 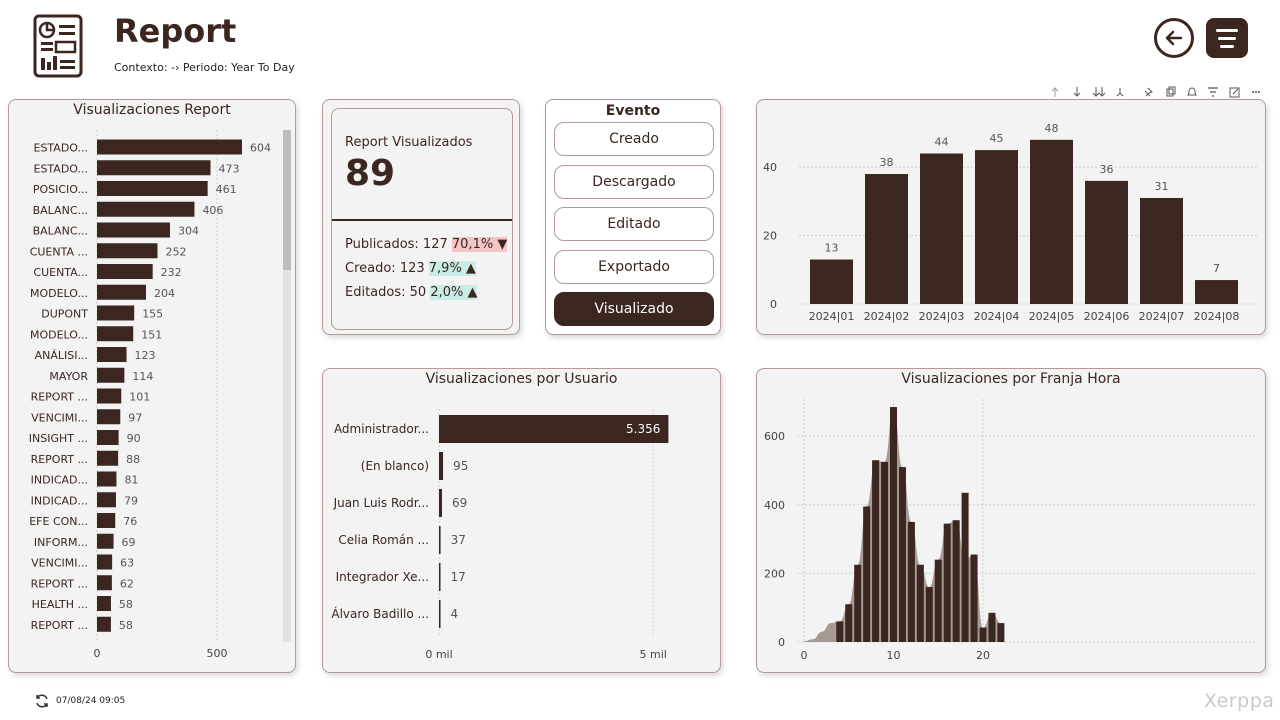 I want to click on visual-header-toolbar, so click(x=1158, y=91).